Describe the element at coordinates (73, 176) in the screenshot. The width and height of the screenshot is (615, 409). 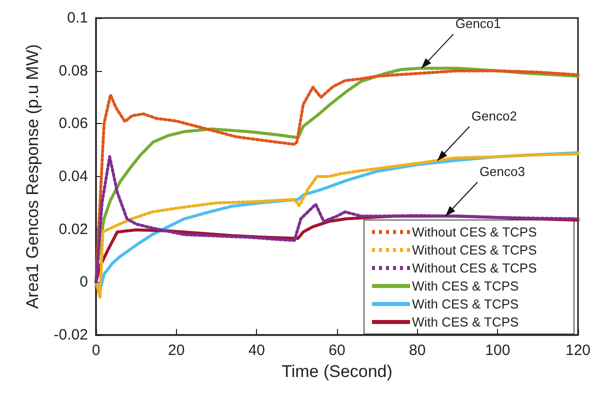
I see `y-tick-label: 0.04` at that location.